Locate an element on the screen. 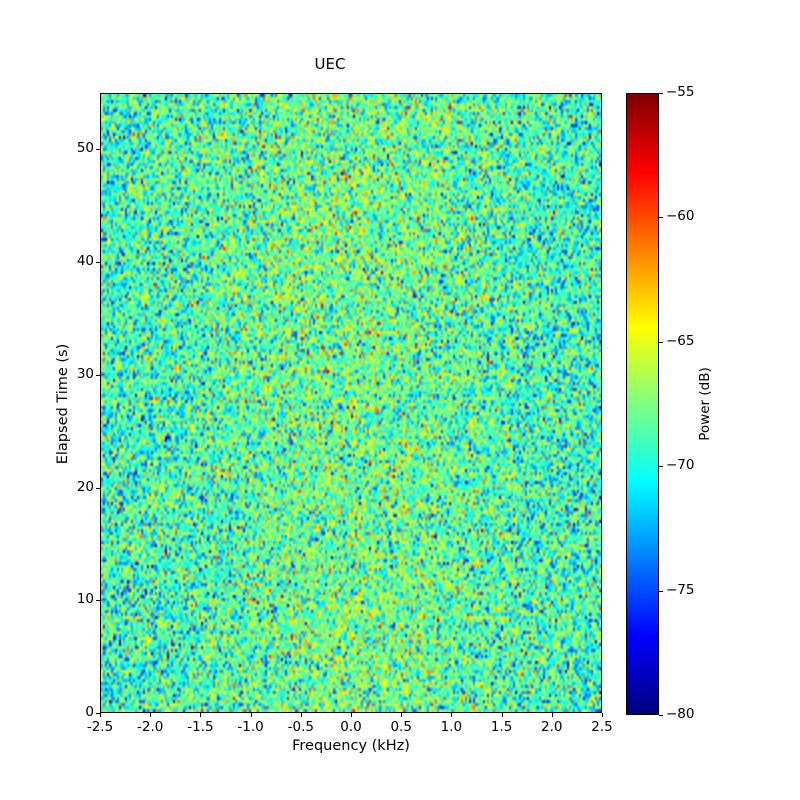  x-tick-label: -2.5 is located at coordinates (100, 727).